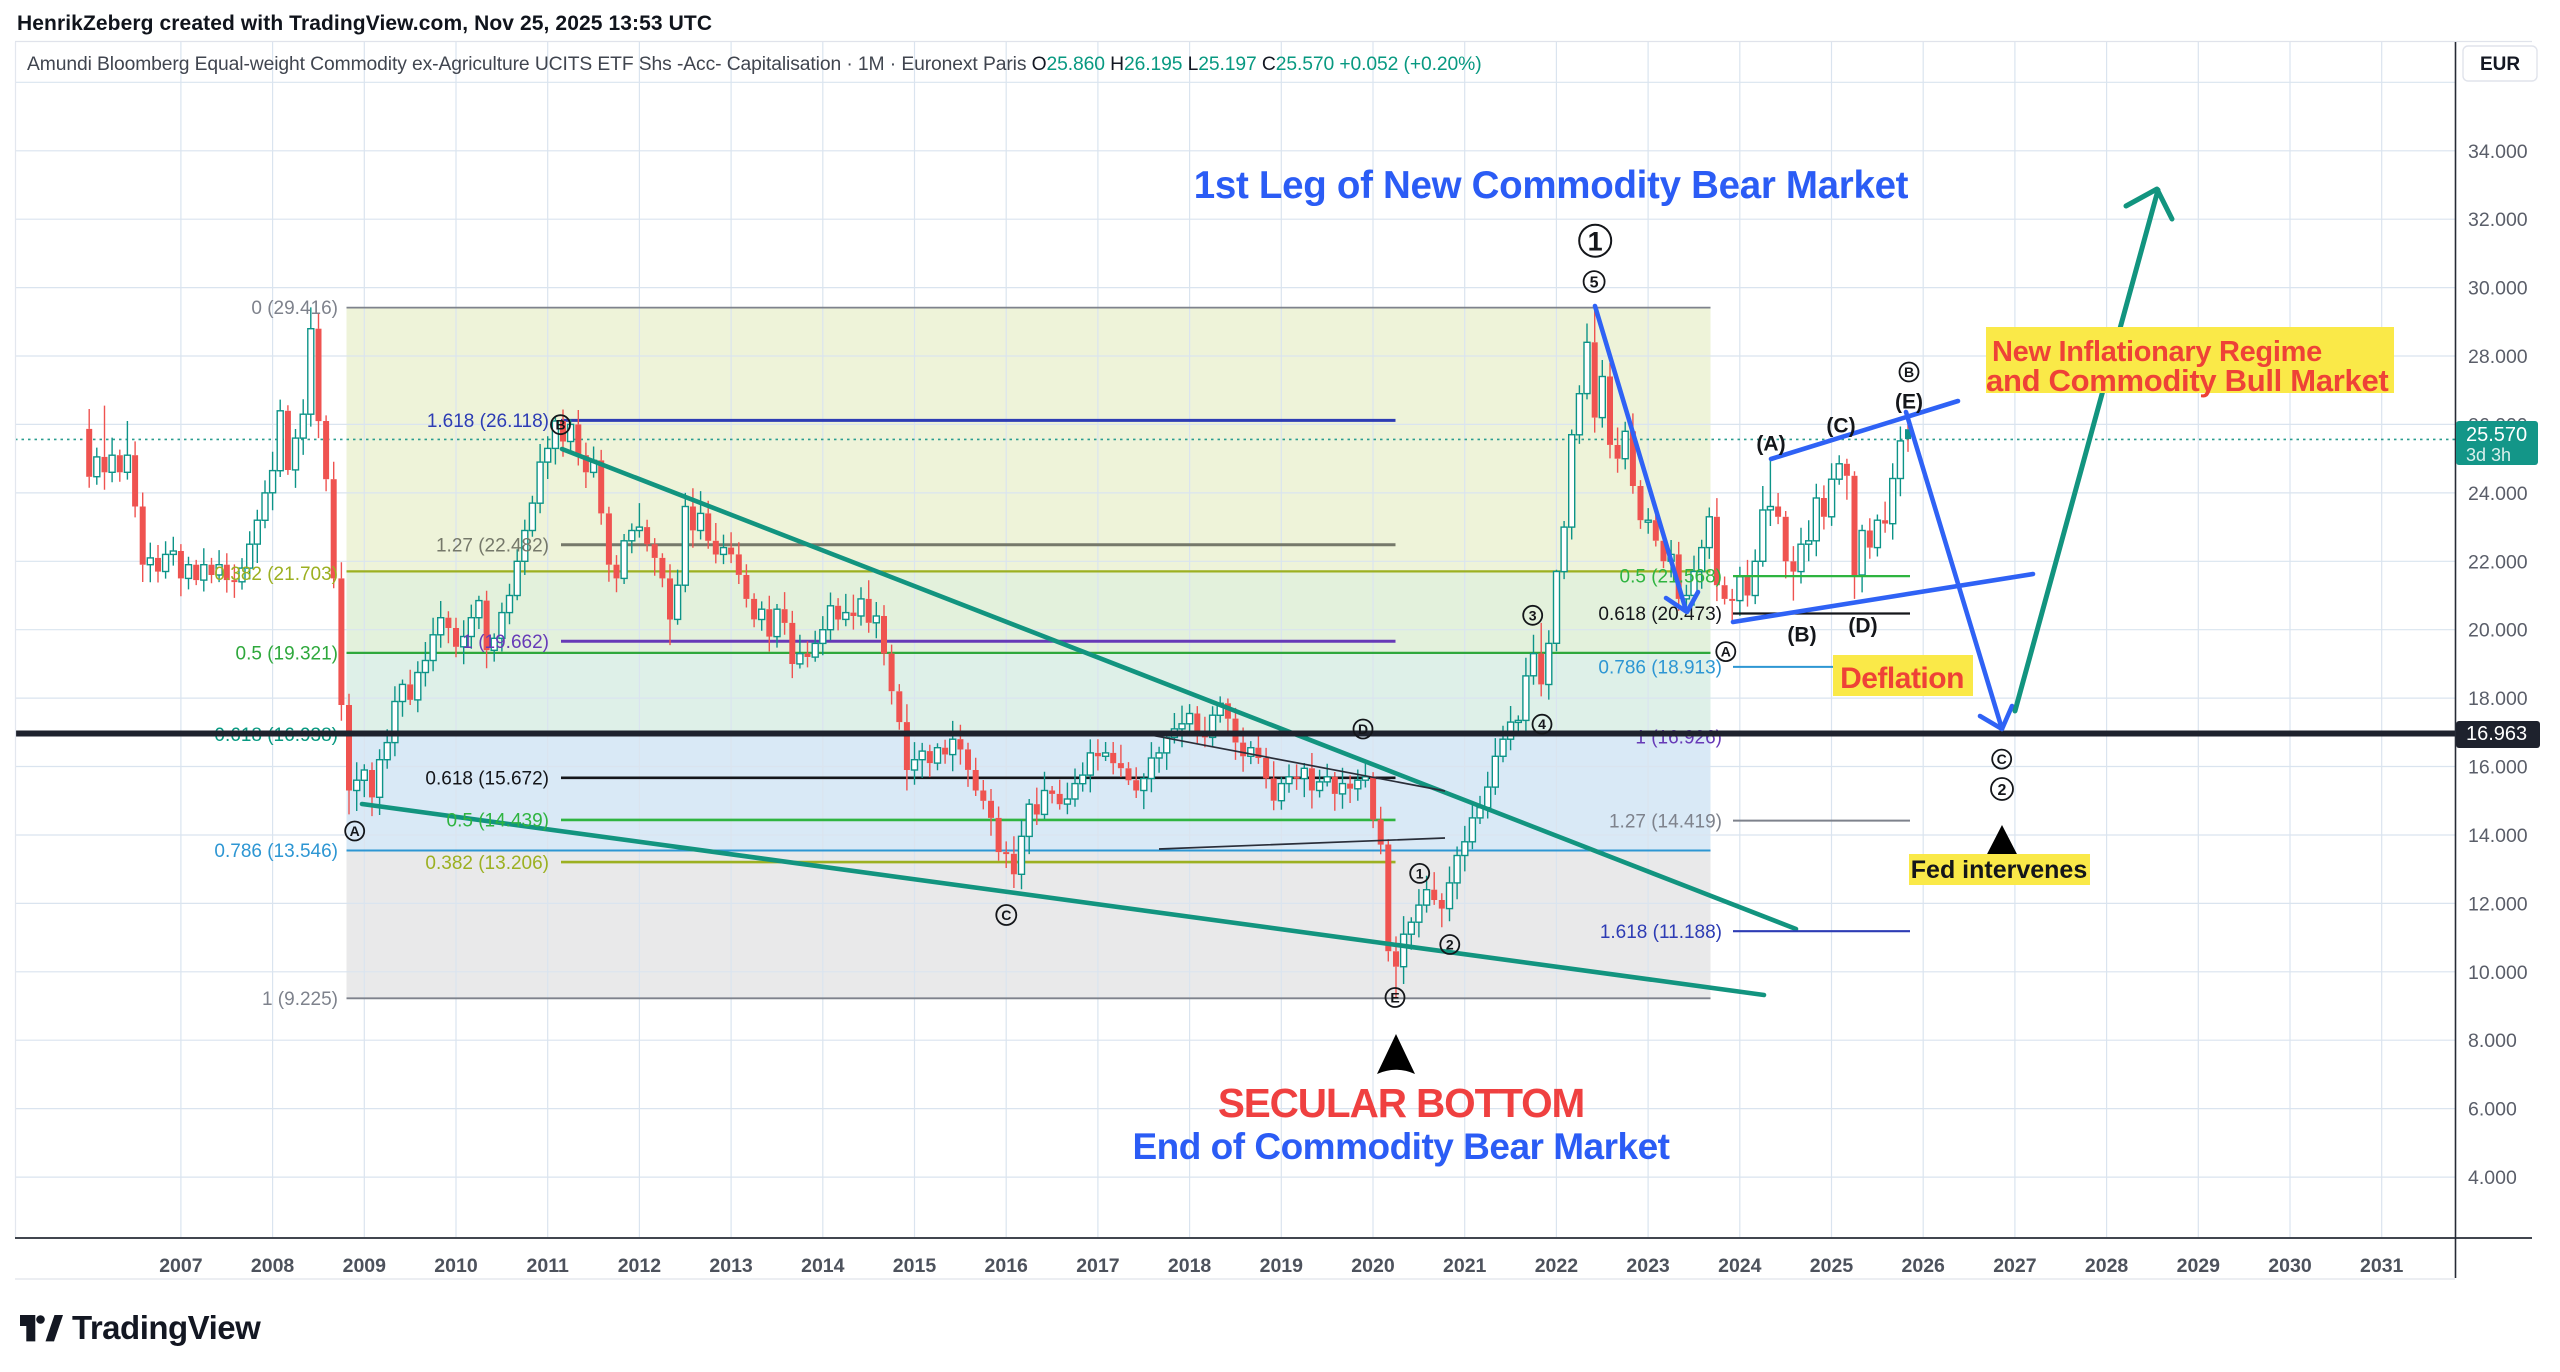 The height and width of the screenshot is (1372, 2560). I want to click on svg-text: 2029, so click(2199, 1266).